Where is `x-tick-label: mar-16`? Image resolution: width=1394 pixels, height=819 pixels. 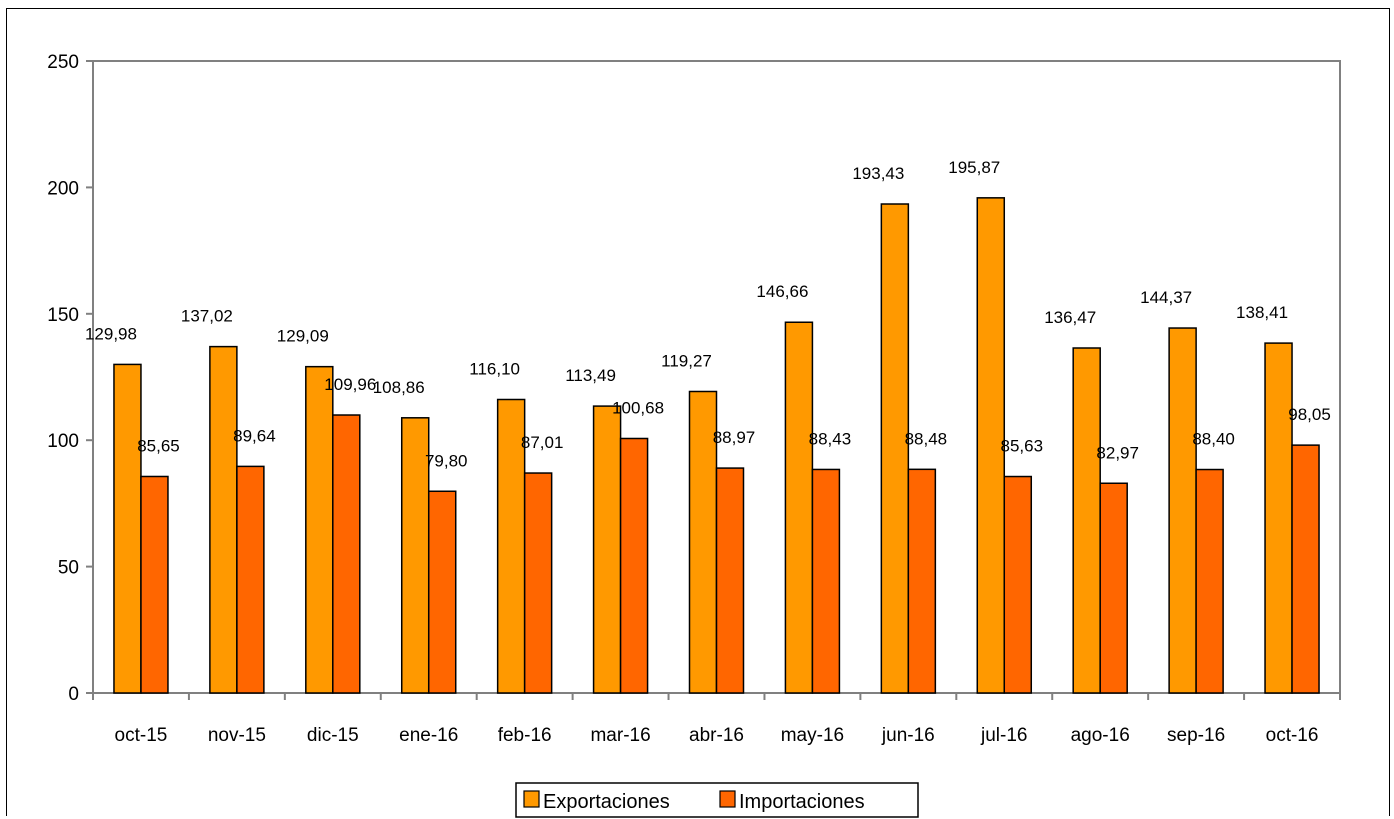
x-tick-label: mar-16 is located at coordinates (620, 735).